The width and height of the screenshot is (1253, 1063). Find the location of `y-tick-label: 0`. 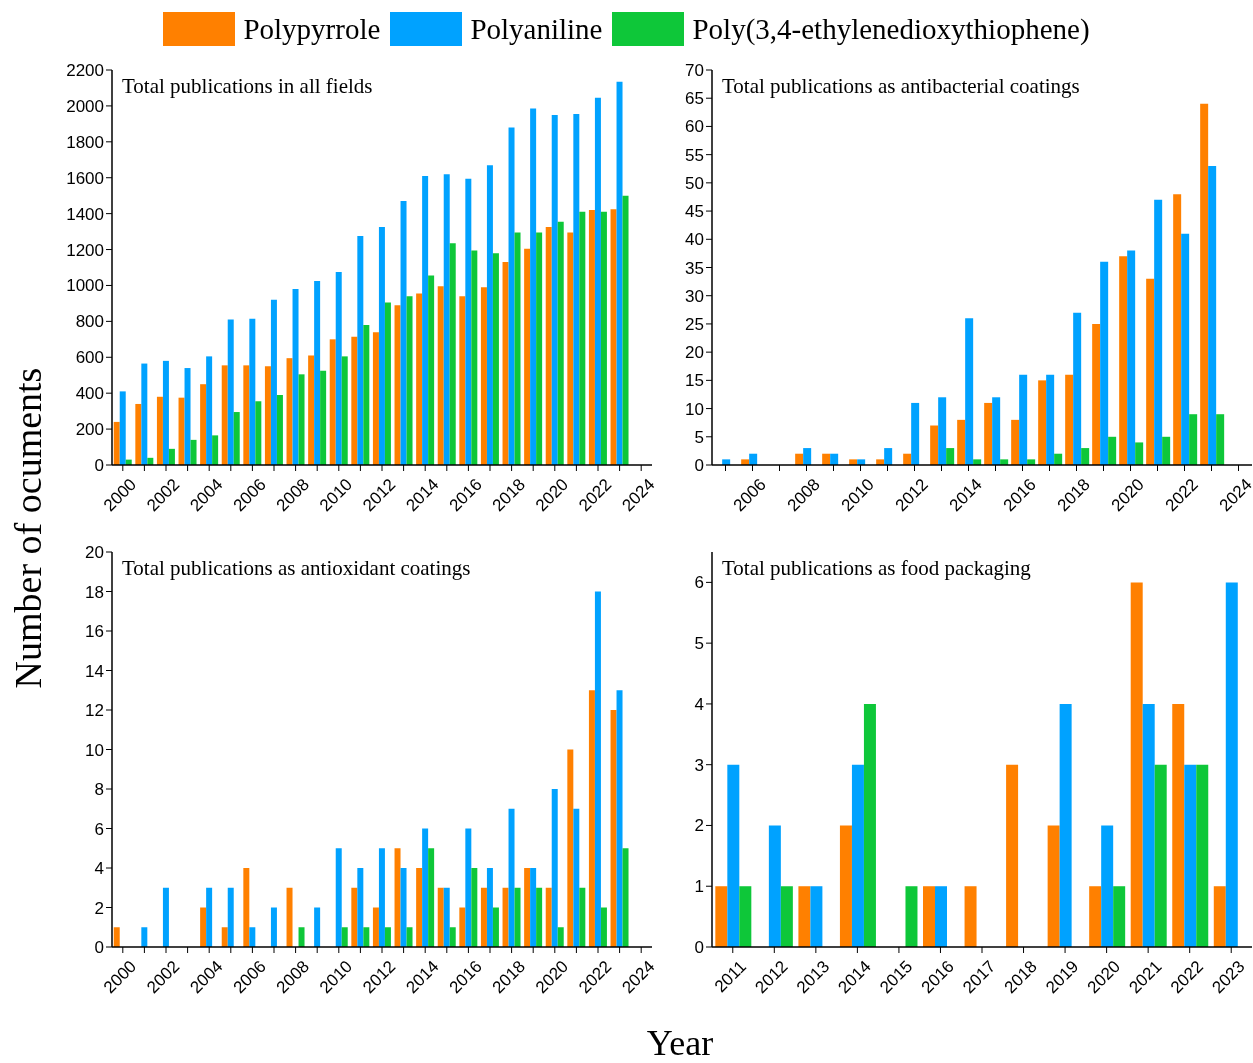

y-tick-label: 0 is located at coordinates (99, 466).